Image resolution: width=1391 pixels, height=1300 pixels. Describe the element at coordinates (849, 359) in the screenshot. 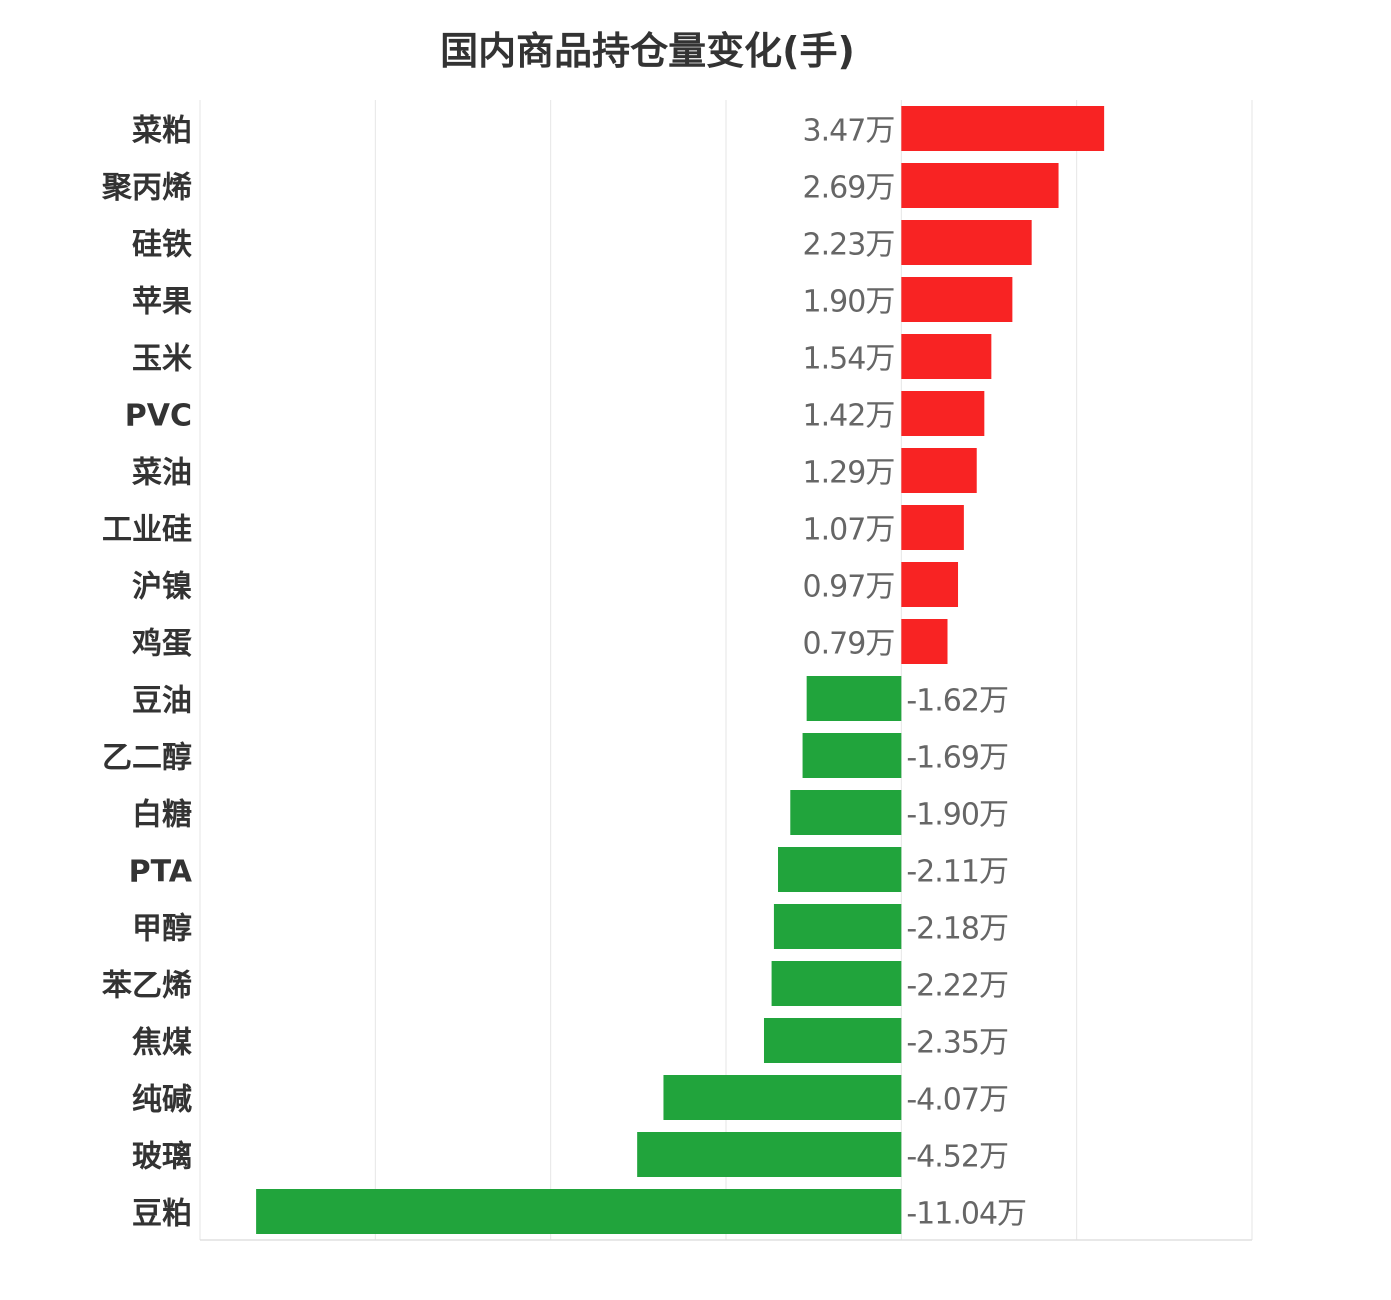

I see `data-label: 1.54万` at that location.